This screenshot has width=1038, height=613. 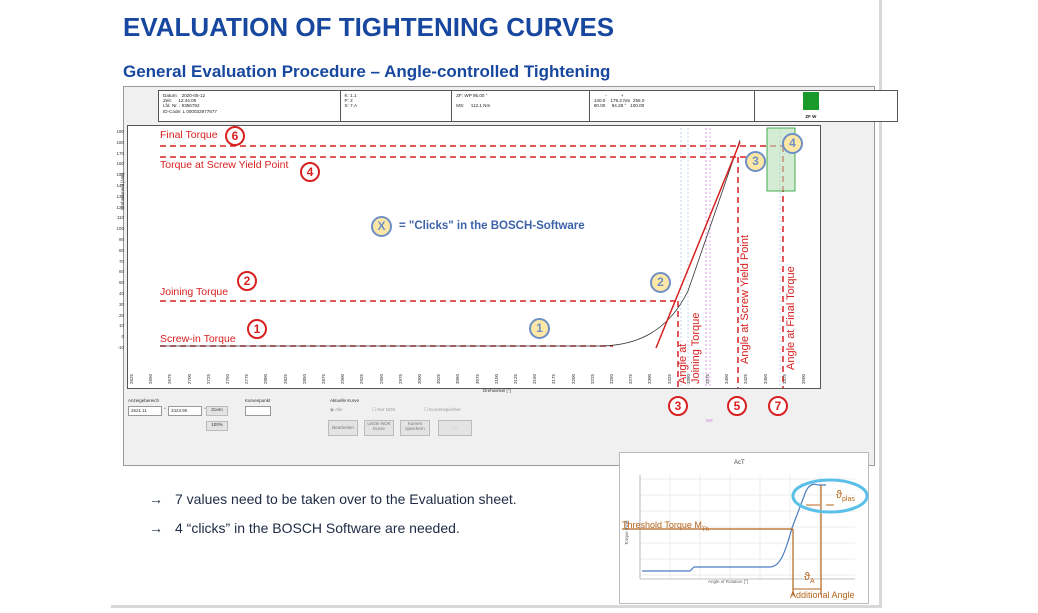 What do you see at coordinates (323, 378) in the screenshot?
I see `x-tick-label: 2875` at bounding box center [323, 378].